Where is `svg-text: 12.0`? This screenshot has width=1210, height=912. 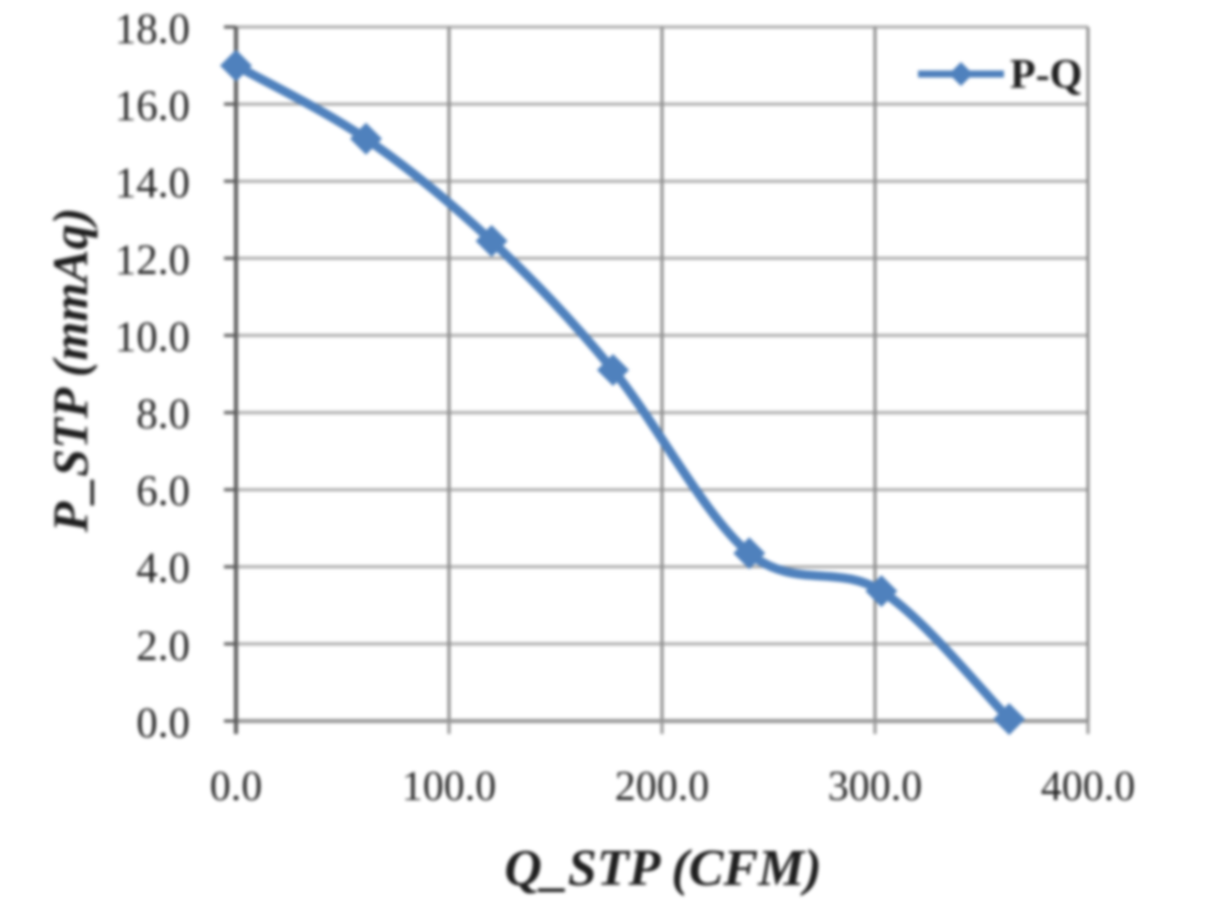
svg-text: 12.0 is located at coordinates (152, 260).